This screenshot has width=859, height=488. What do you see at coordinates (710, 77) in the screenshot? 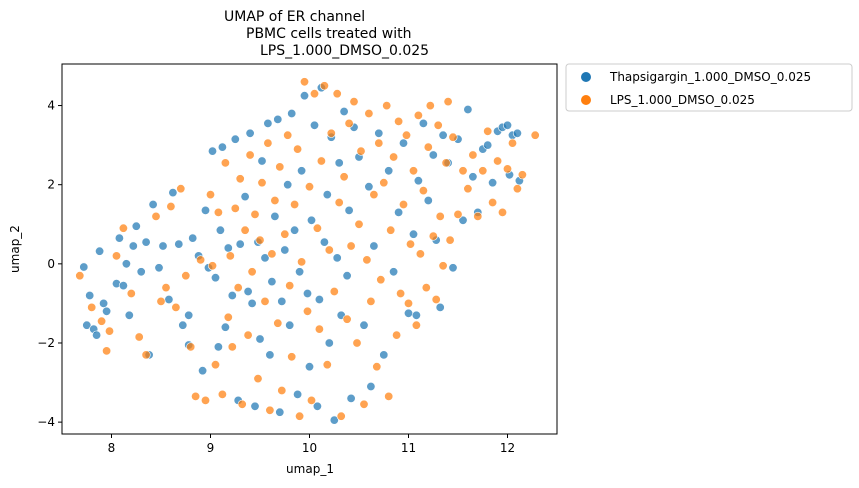
I see `legend-label-thapsigargin: Thapsigargin_1.000_DMSO_0.025` at bounding box center [710, 77].